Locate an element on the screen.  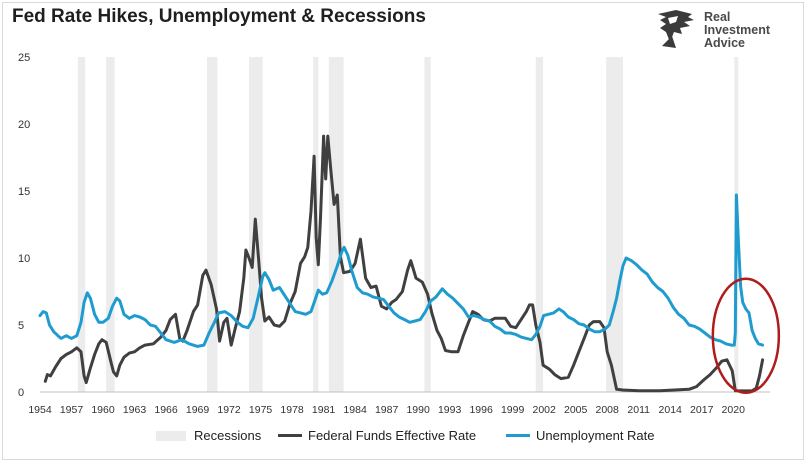
x-tick-label: 2020 is located at coordinates (734, 410).